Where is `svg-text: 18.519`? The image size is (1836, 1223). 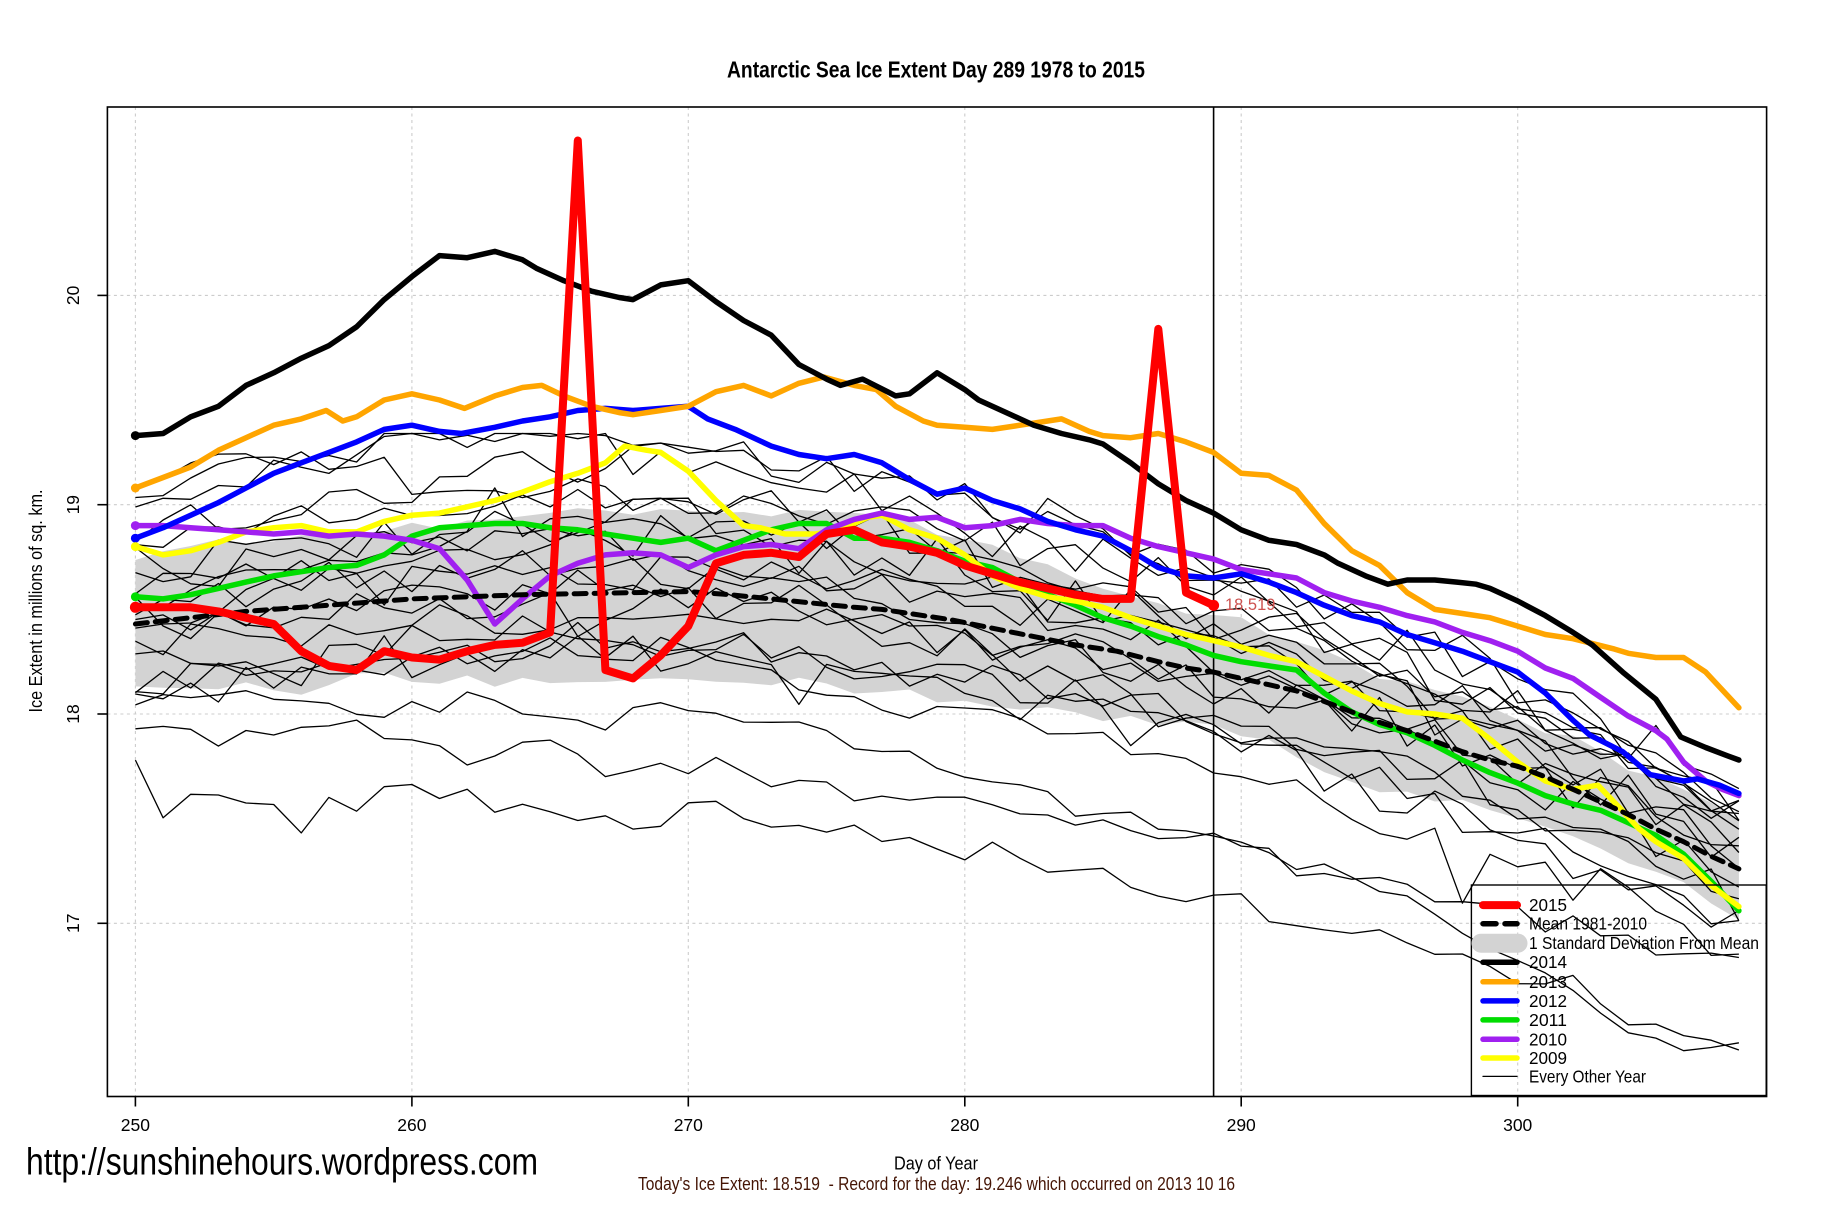 svg-text: 18.519 is located at coordinates (1250, 605).